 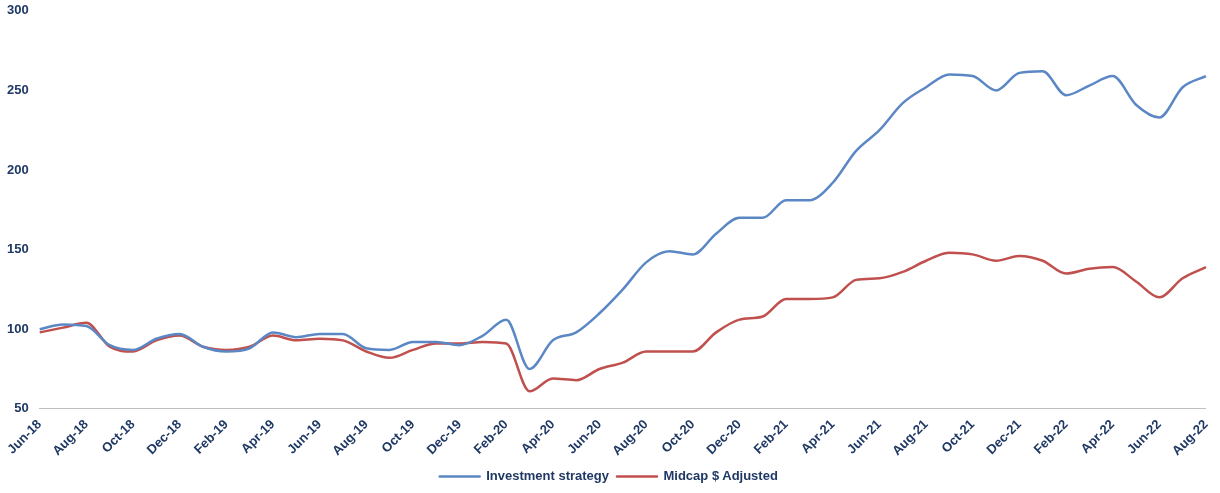 I want to click on y-tick-label: 250, so click(x=17, y=89).